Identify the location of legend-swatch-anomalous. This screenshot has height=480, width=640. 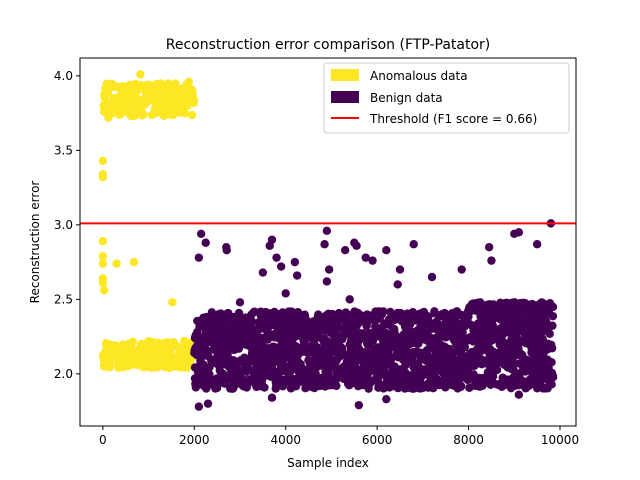
(345, 75).